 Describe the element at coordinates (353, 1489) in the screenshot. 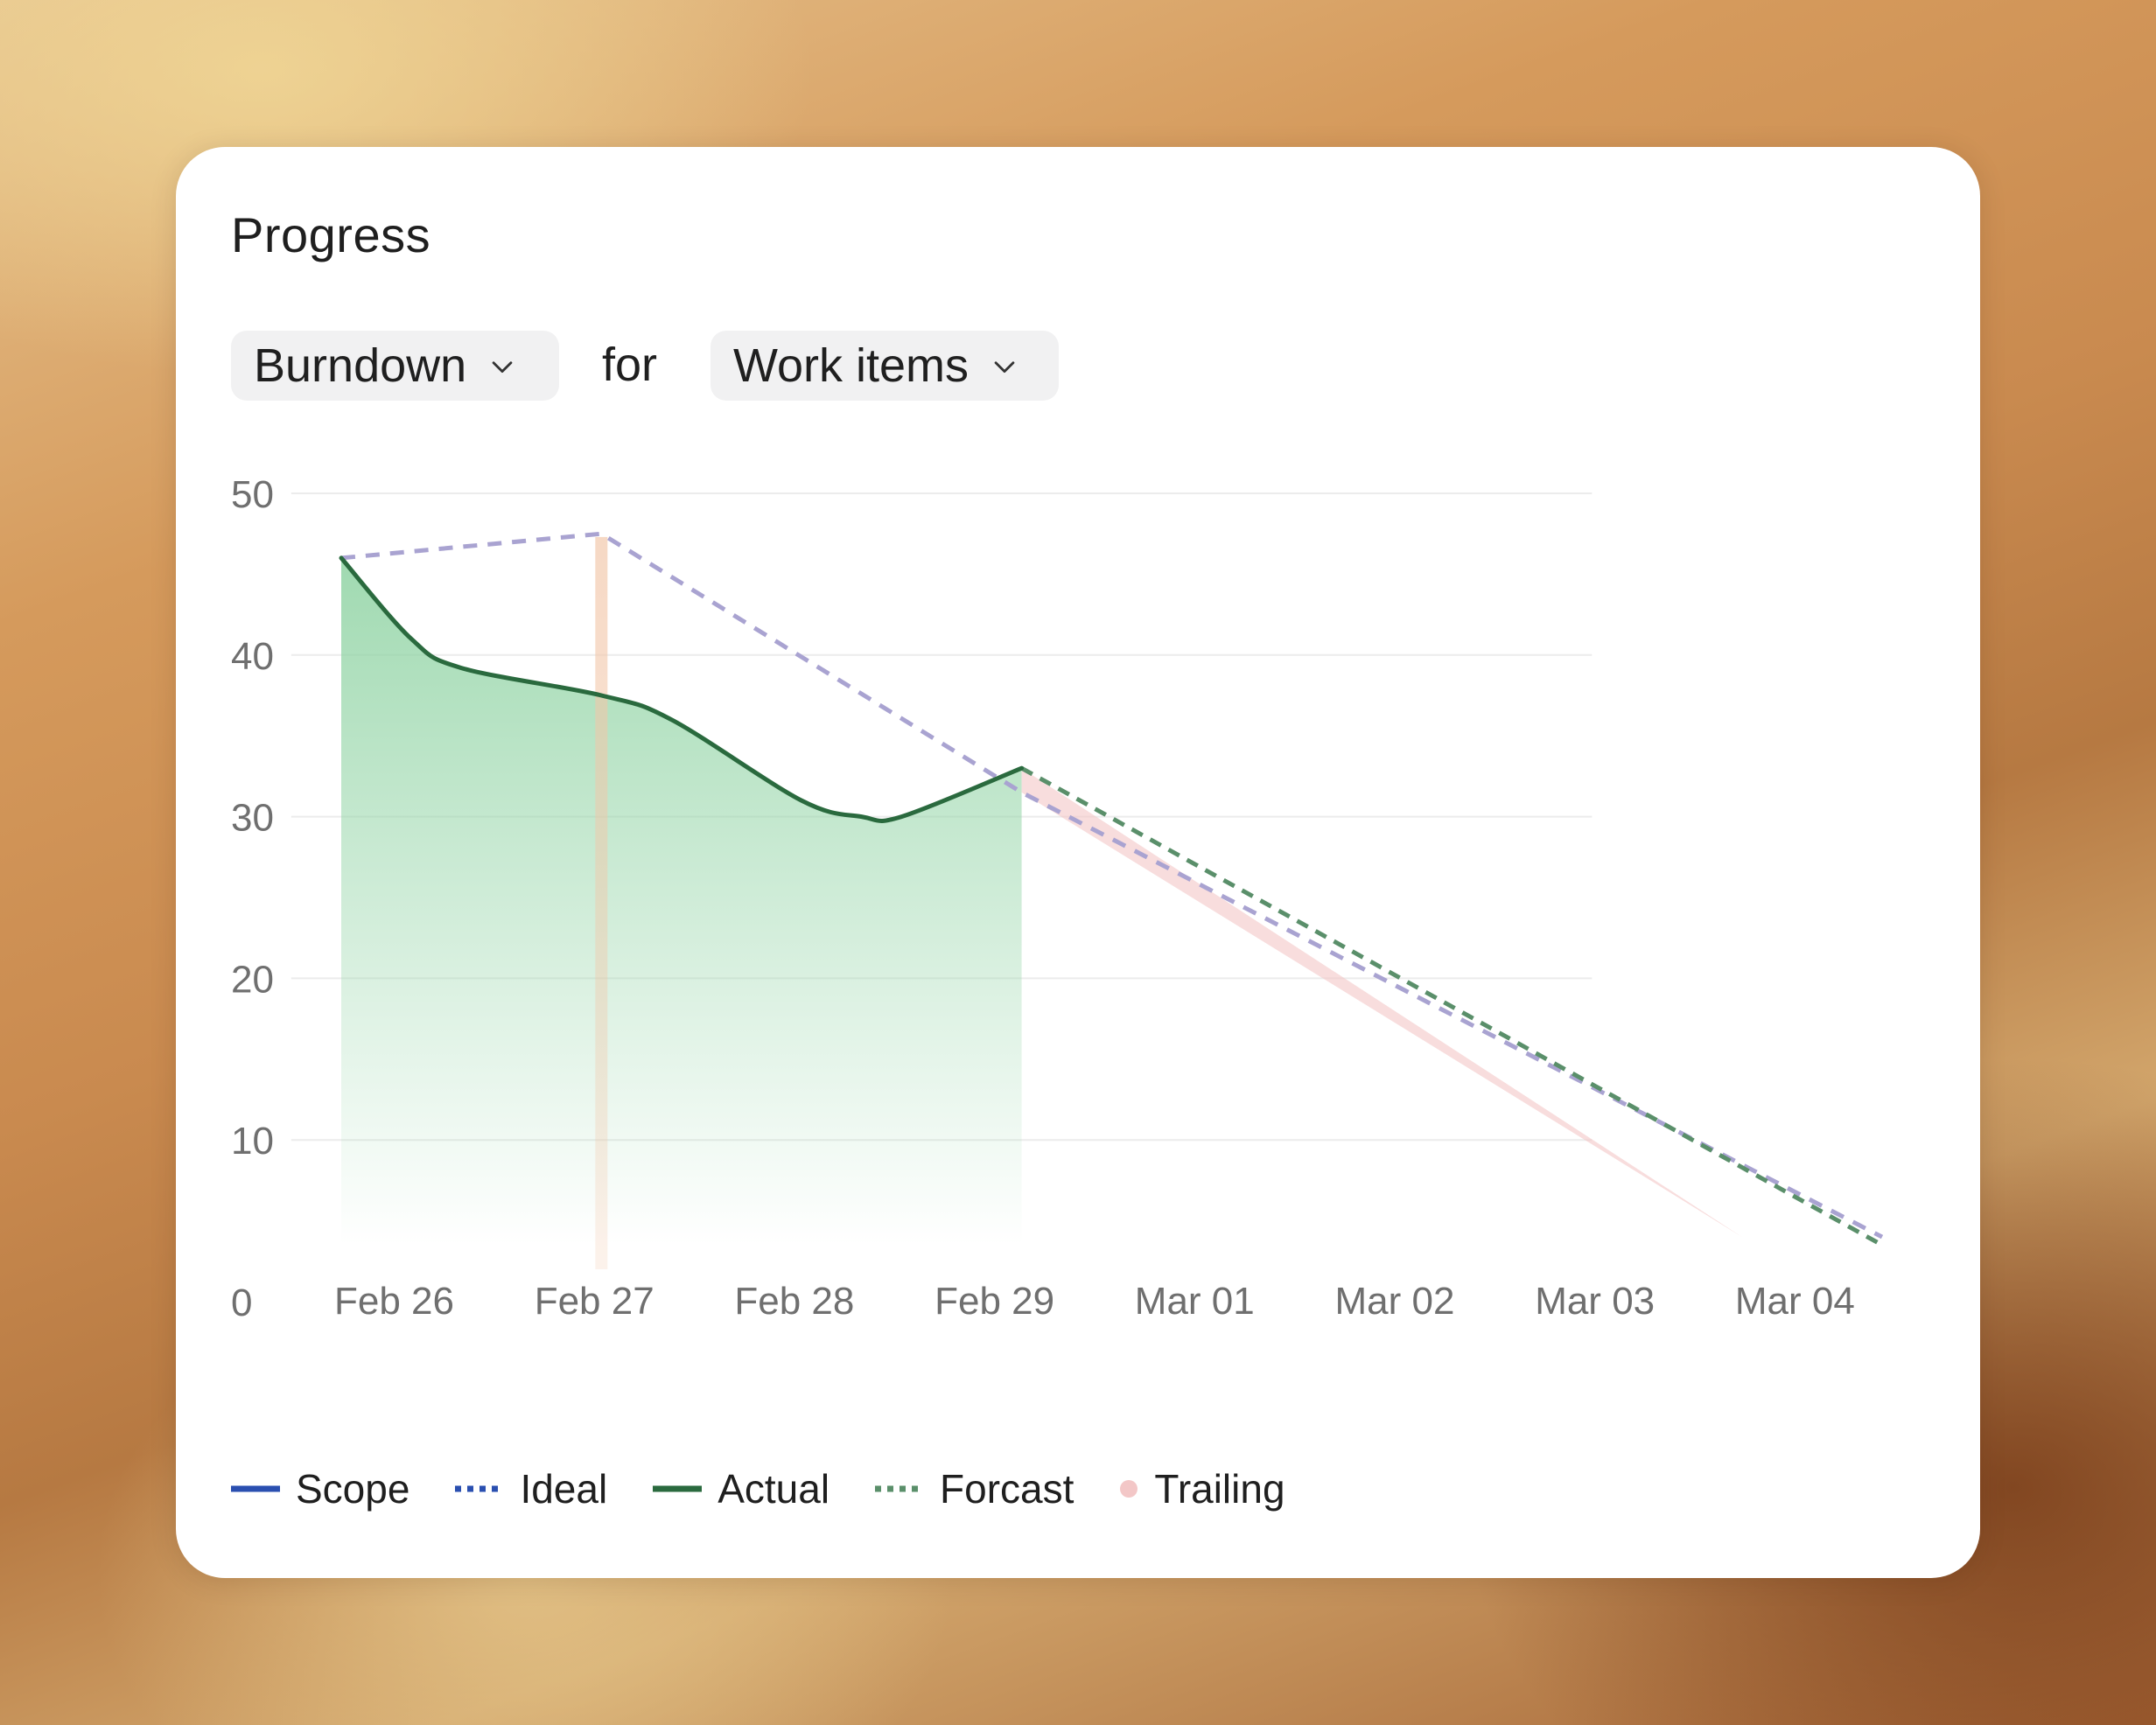

I see `legend-label: Scope` at that location.